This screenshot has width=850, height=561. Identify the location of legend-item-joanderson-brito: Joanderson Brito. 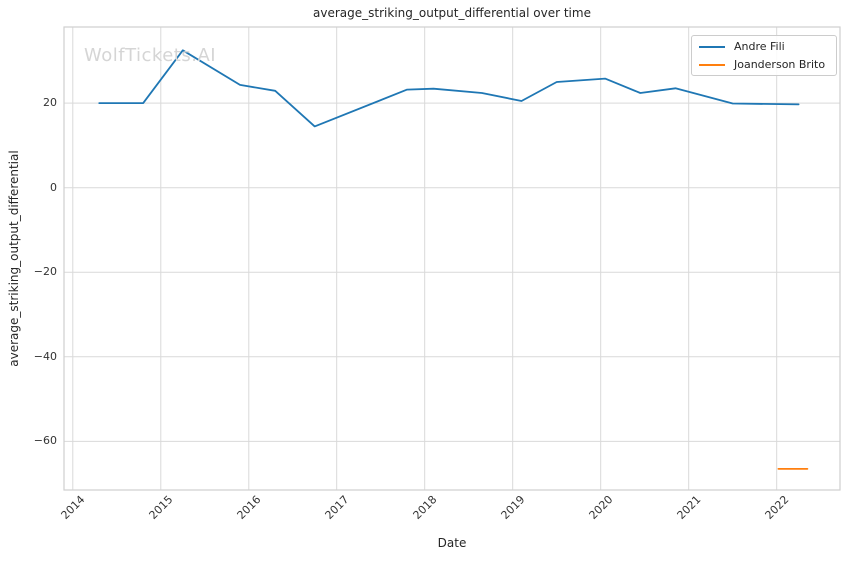
(764, 64).